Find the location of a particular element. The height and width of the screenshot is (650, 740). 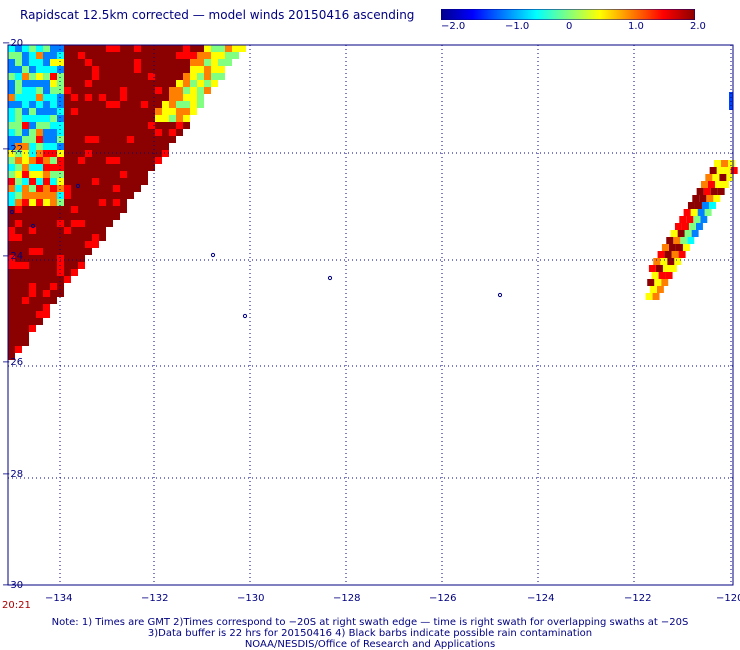

rain-flag-mark is located at coordinates (245, 316).